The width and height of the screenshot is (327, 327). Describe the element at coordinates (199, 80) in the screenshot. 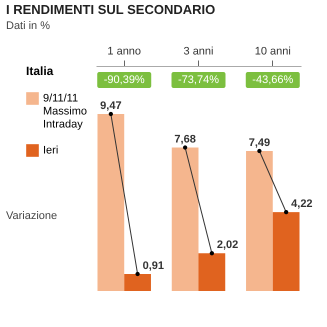

I see `text: -73,74%` at that location.